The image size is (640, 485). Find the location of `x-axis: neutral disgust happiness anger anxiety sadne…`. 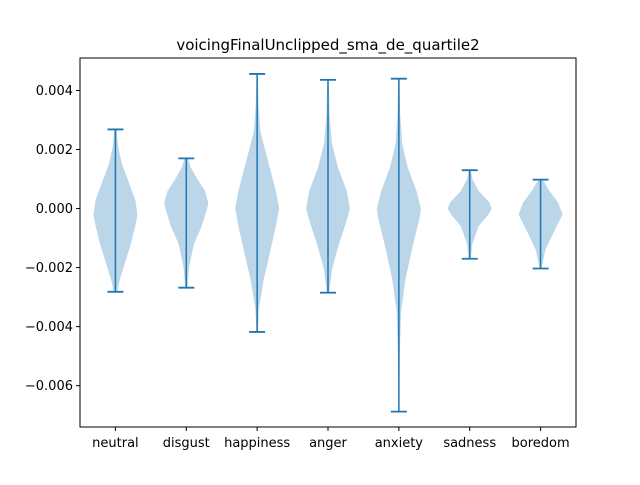

x-axis: neutral disgust happiness anger anxiety sadne… is located at coordinates (331, 439).